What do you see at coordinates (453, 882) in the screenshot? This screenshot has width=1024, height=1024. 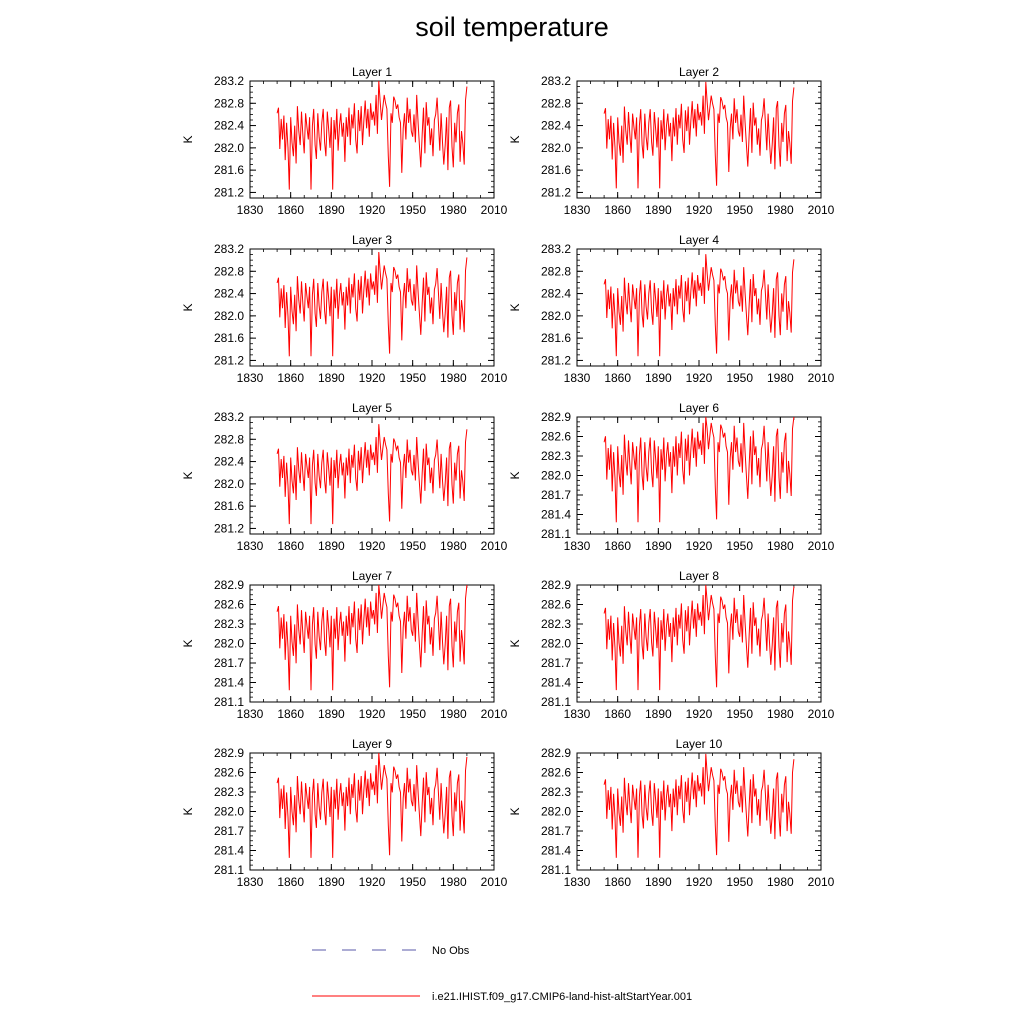 I see `layer-9-xtick-label: 1980` at bounding box center [453, 882].